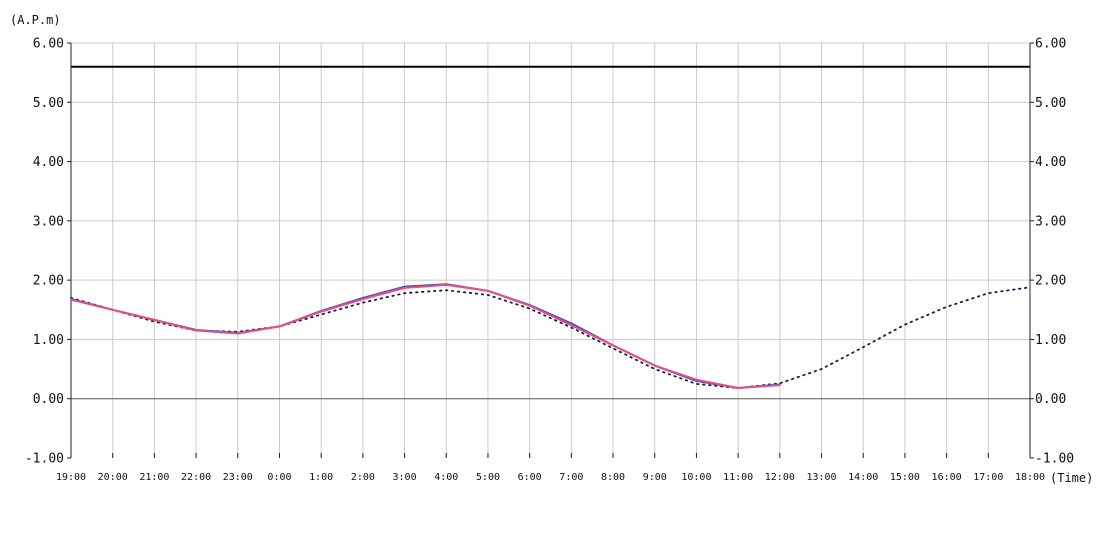 This screenshot has height=550, width=1100. What do you see at coordinates (947, 477) in the screenshot?
I see `x-tick-label: 16:00` at bounding box center [947, 477].